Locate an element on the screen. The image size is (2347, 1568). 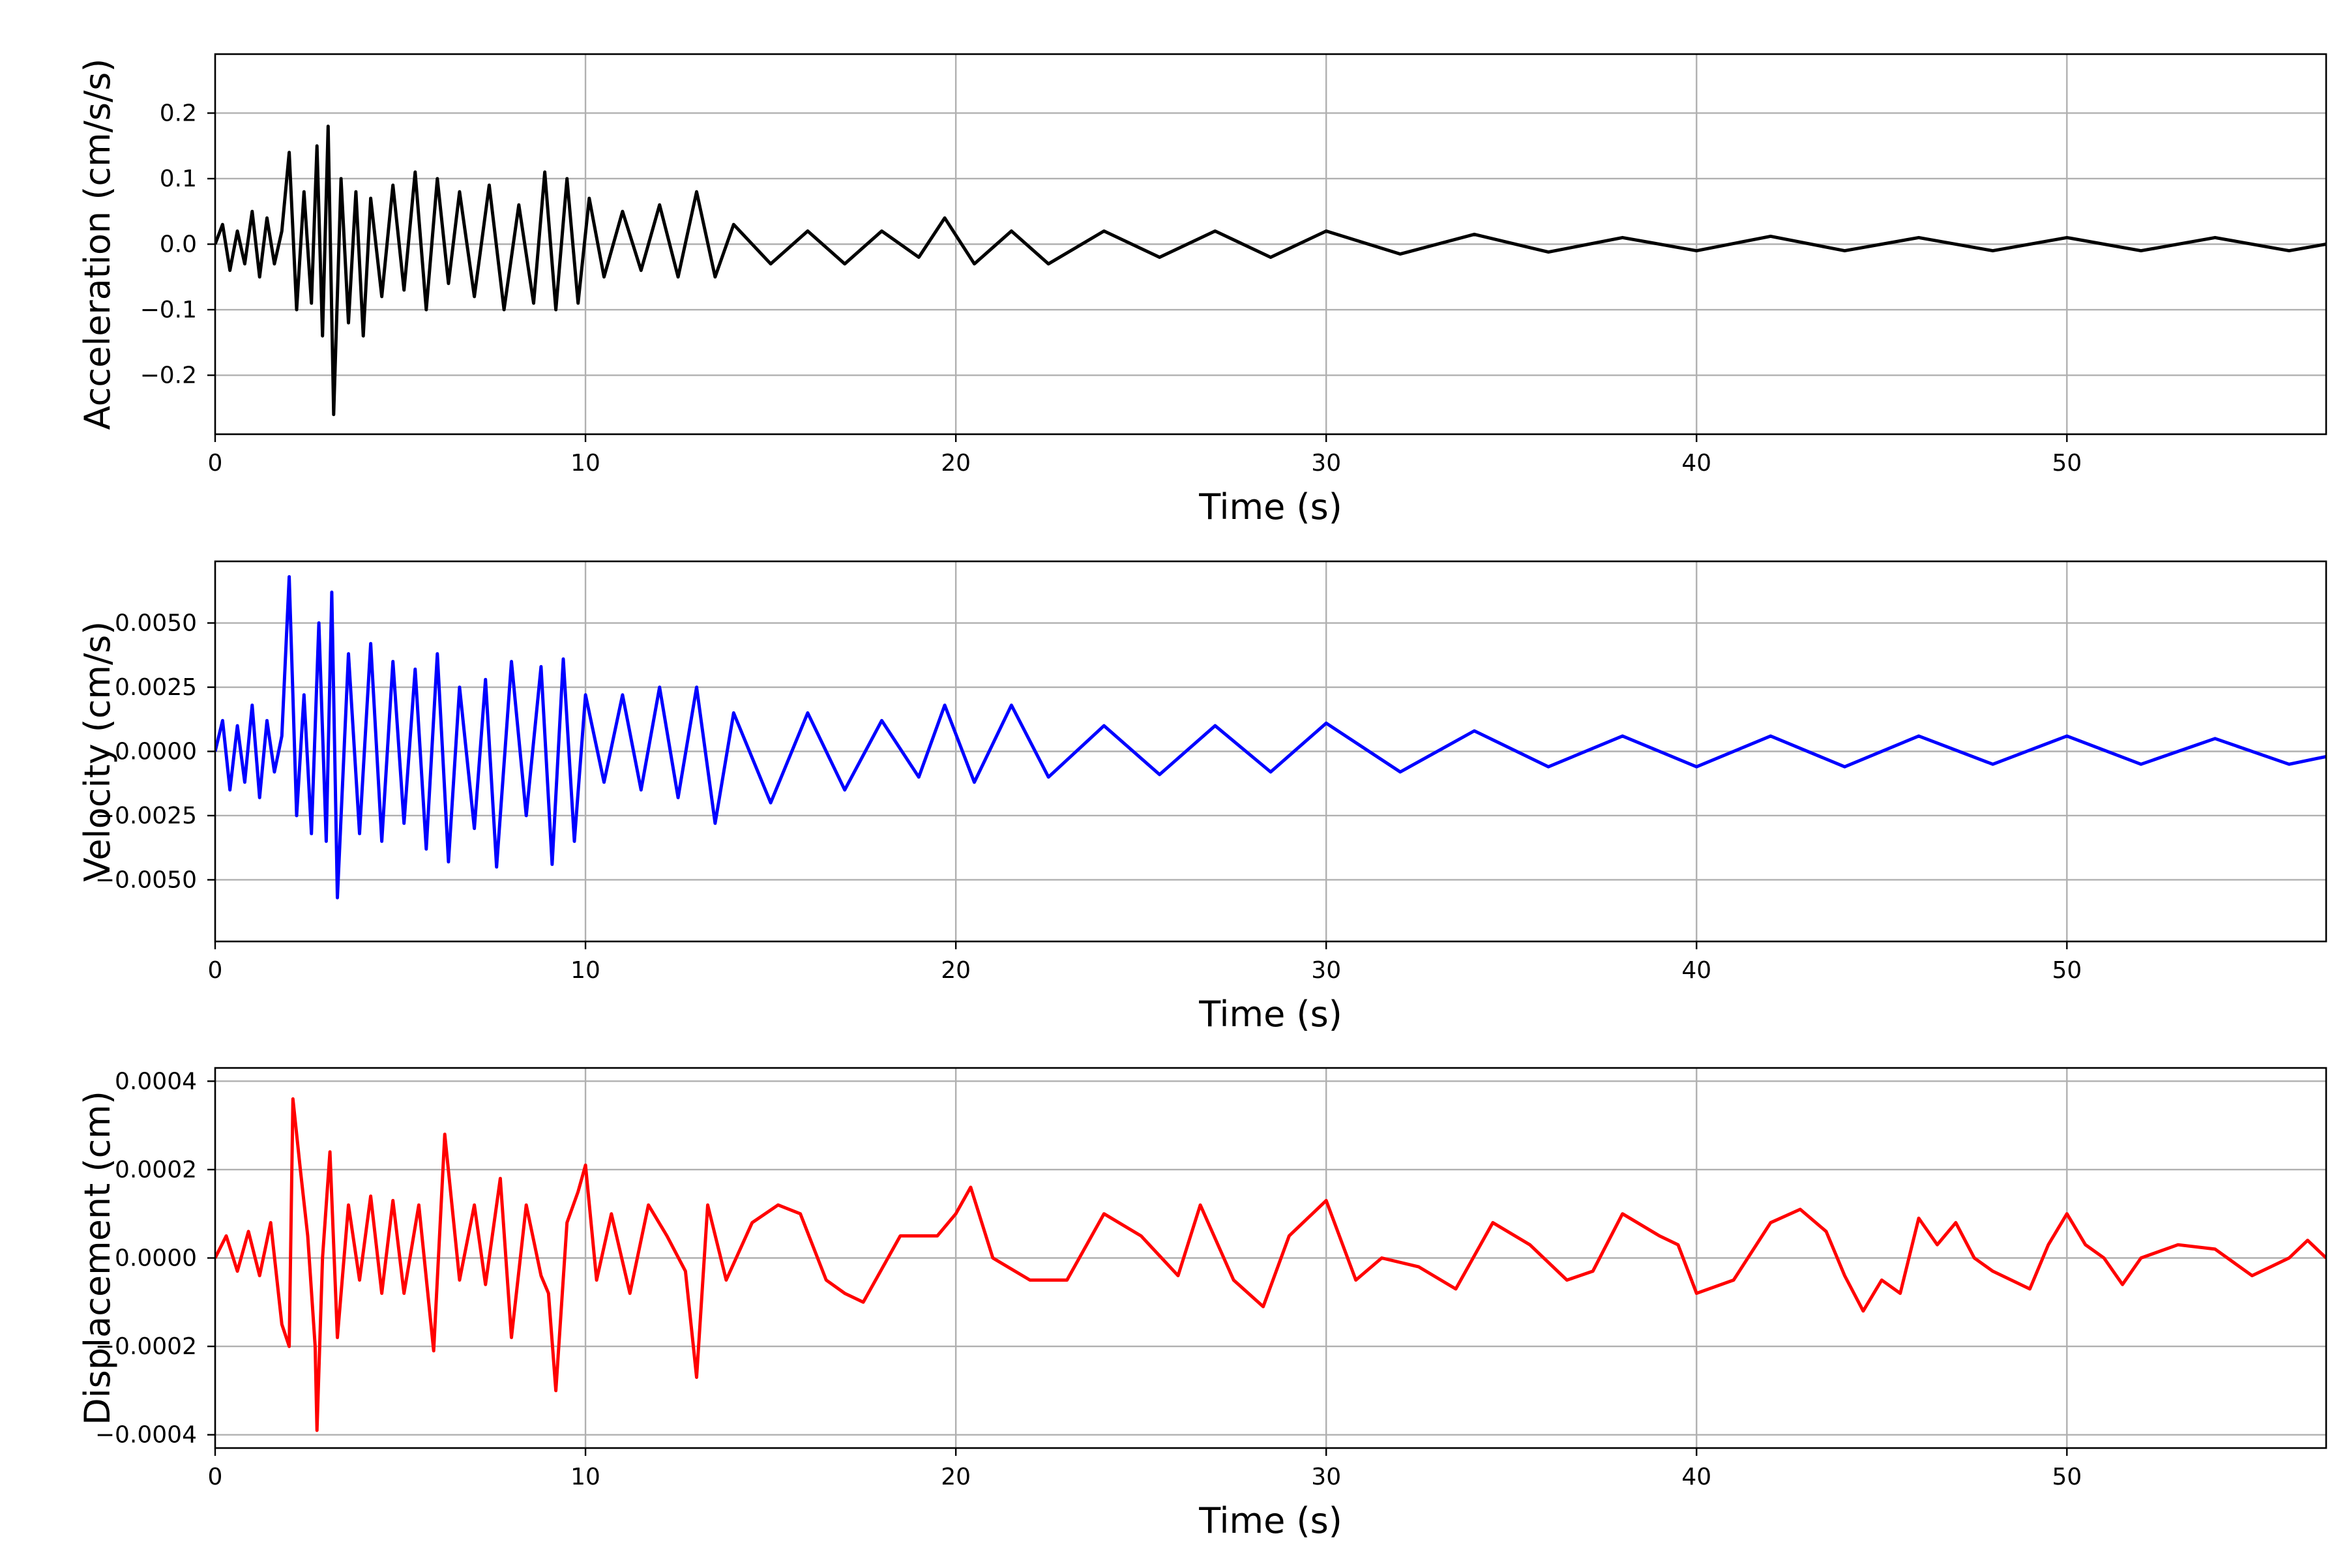
displacement-xtick-label: 0 is located at coordinates (215, 1477).